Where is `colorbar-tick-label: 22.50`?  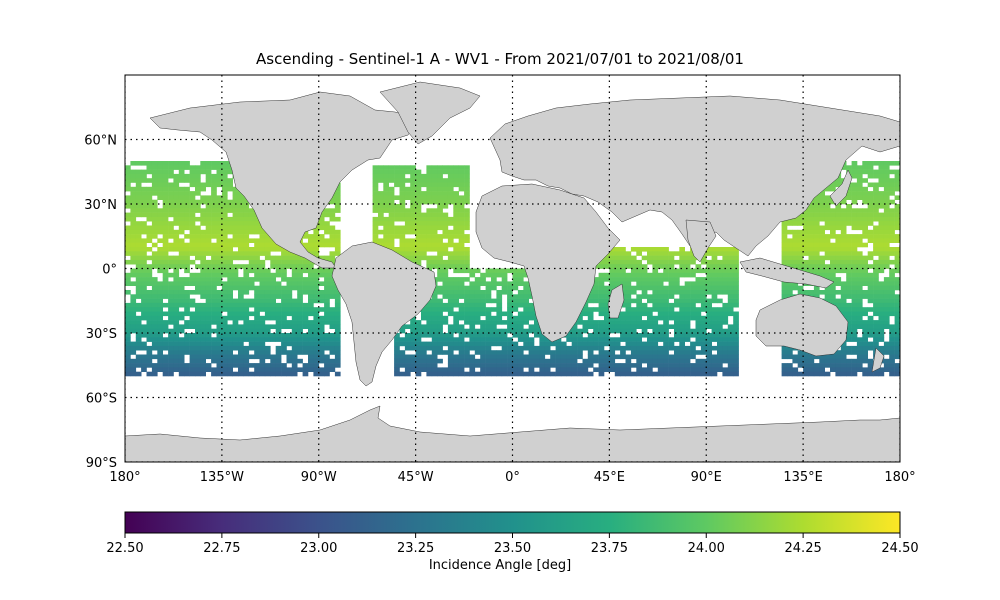 colorbar-tick-label: 22.50 is located at coordinates (124, 548).